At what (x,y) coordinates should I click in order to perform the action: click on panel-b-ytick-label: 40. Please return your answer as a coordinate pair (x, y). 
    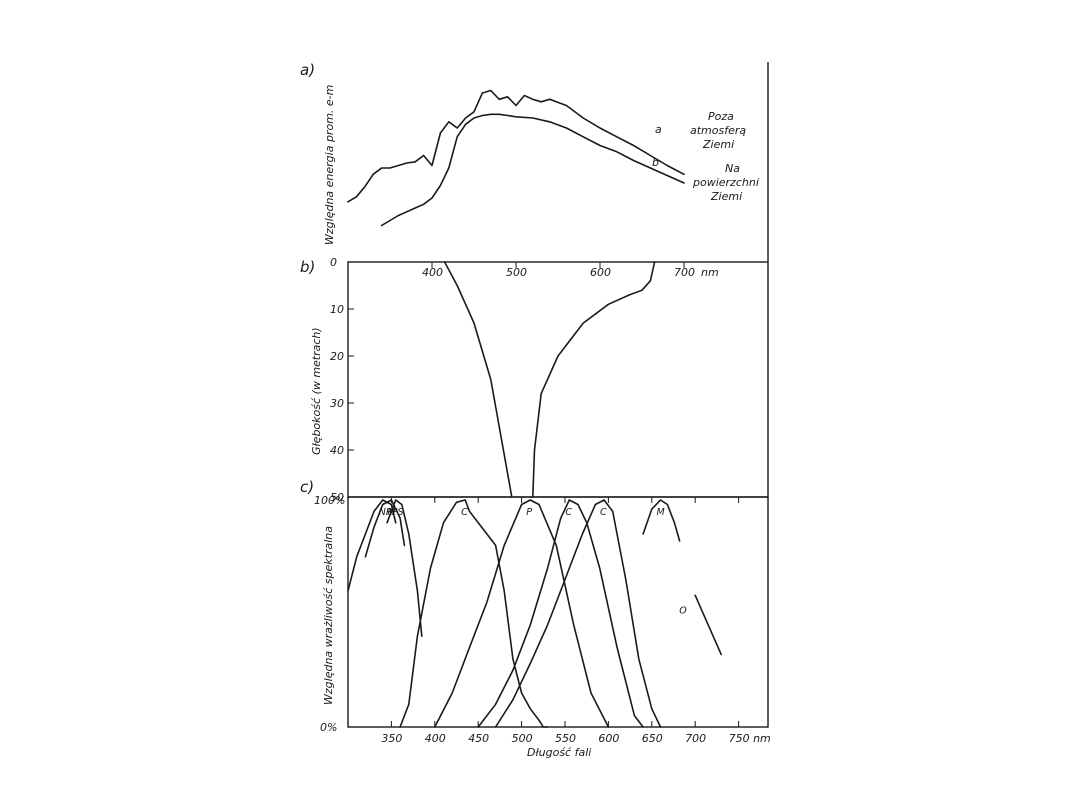
    Looking at the image, I should click on (337, 450).